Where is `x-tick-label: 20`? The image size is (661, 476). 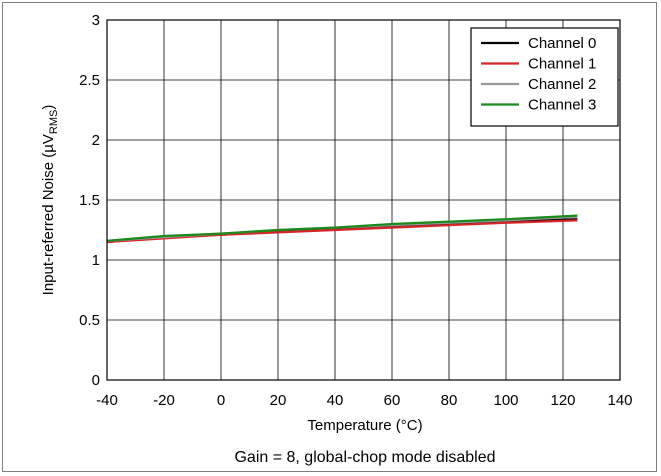 x-tick-label: 20 is located at coordinates (278, 400).